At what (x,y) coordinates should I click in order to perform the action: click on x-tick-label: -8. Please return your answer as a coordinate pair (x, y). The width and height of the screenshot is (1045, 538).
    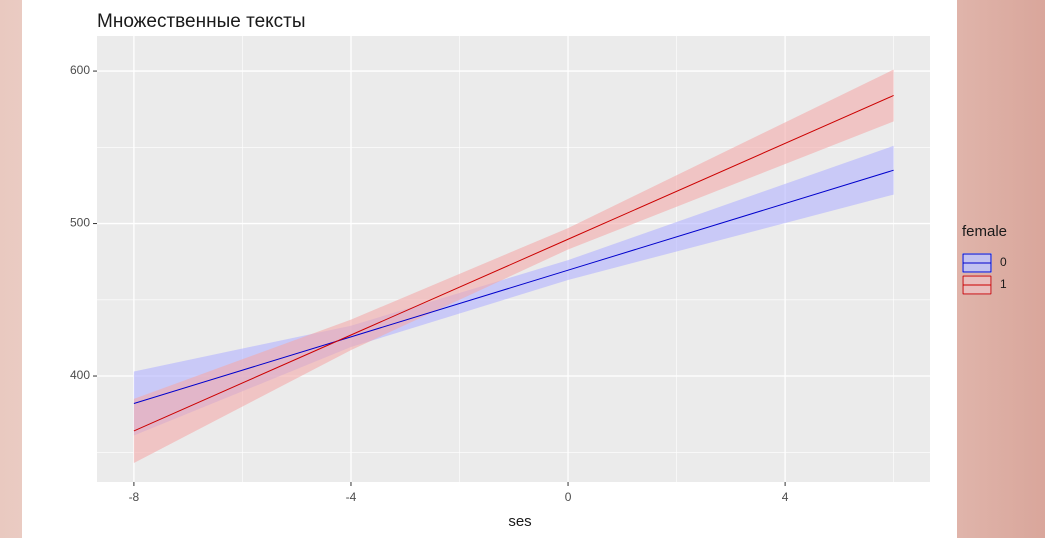
    Looking at the image, I should click on (134, 497).